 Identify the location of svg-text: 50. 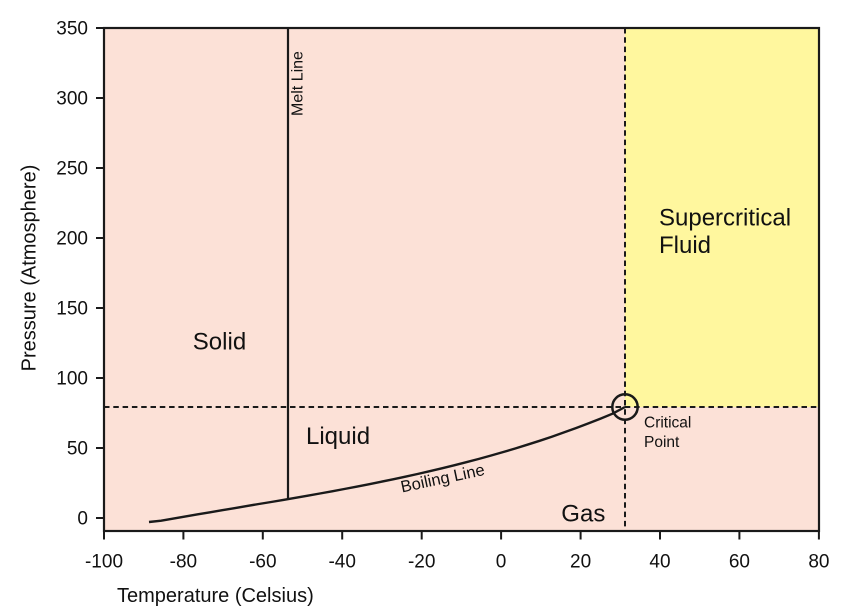
(77, 449).